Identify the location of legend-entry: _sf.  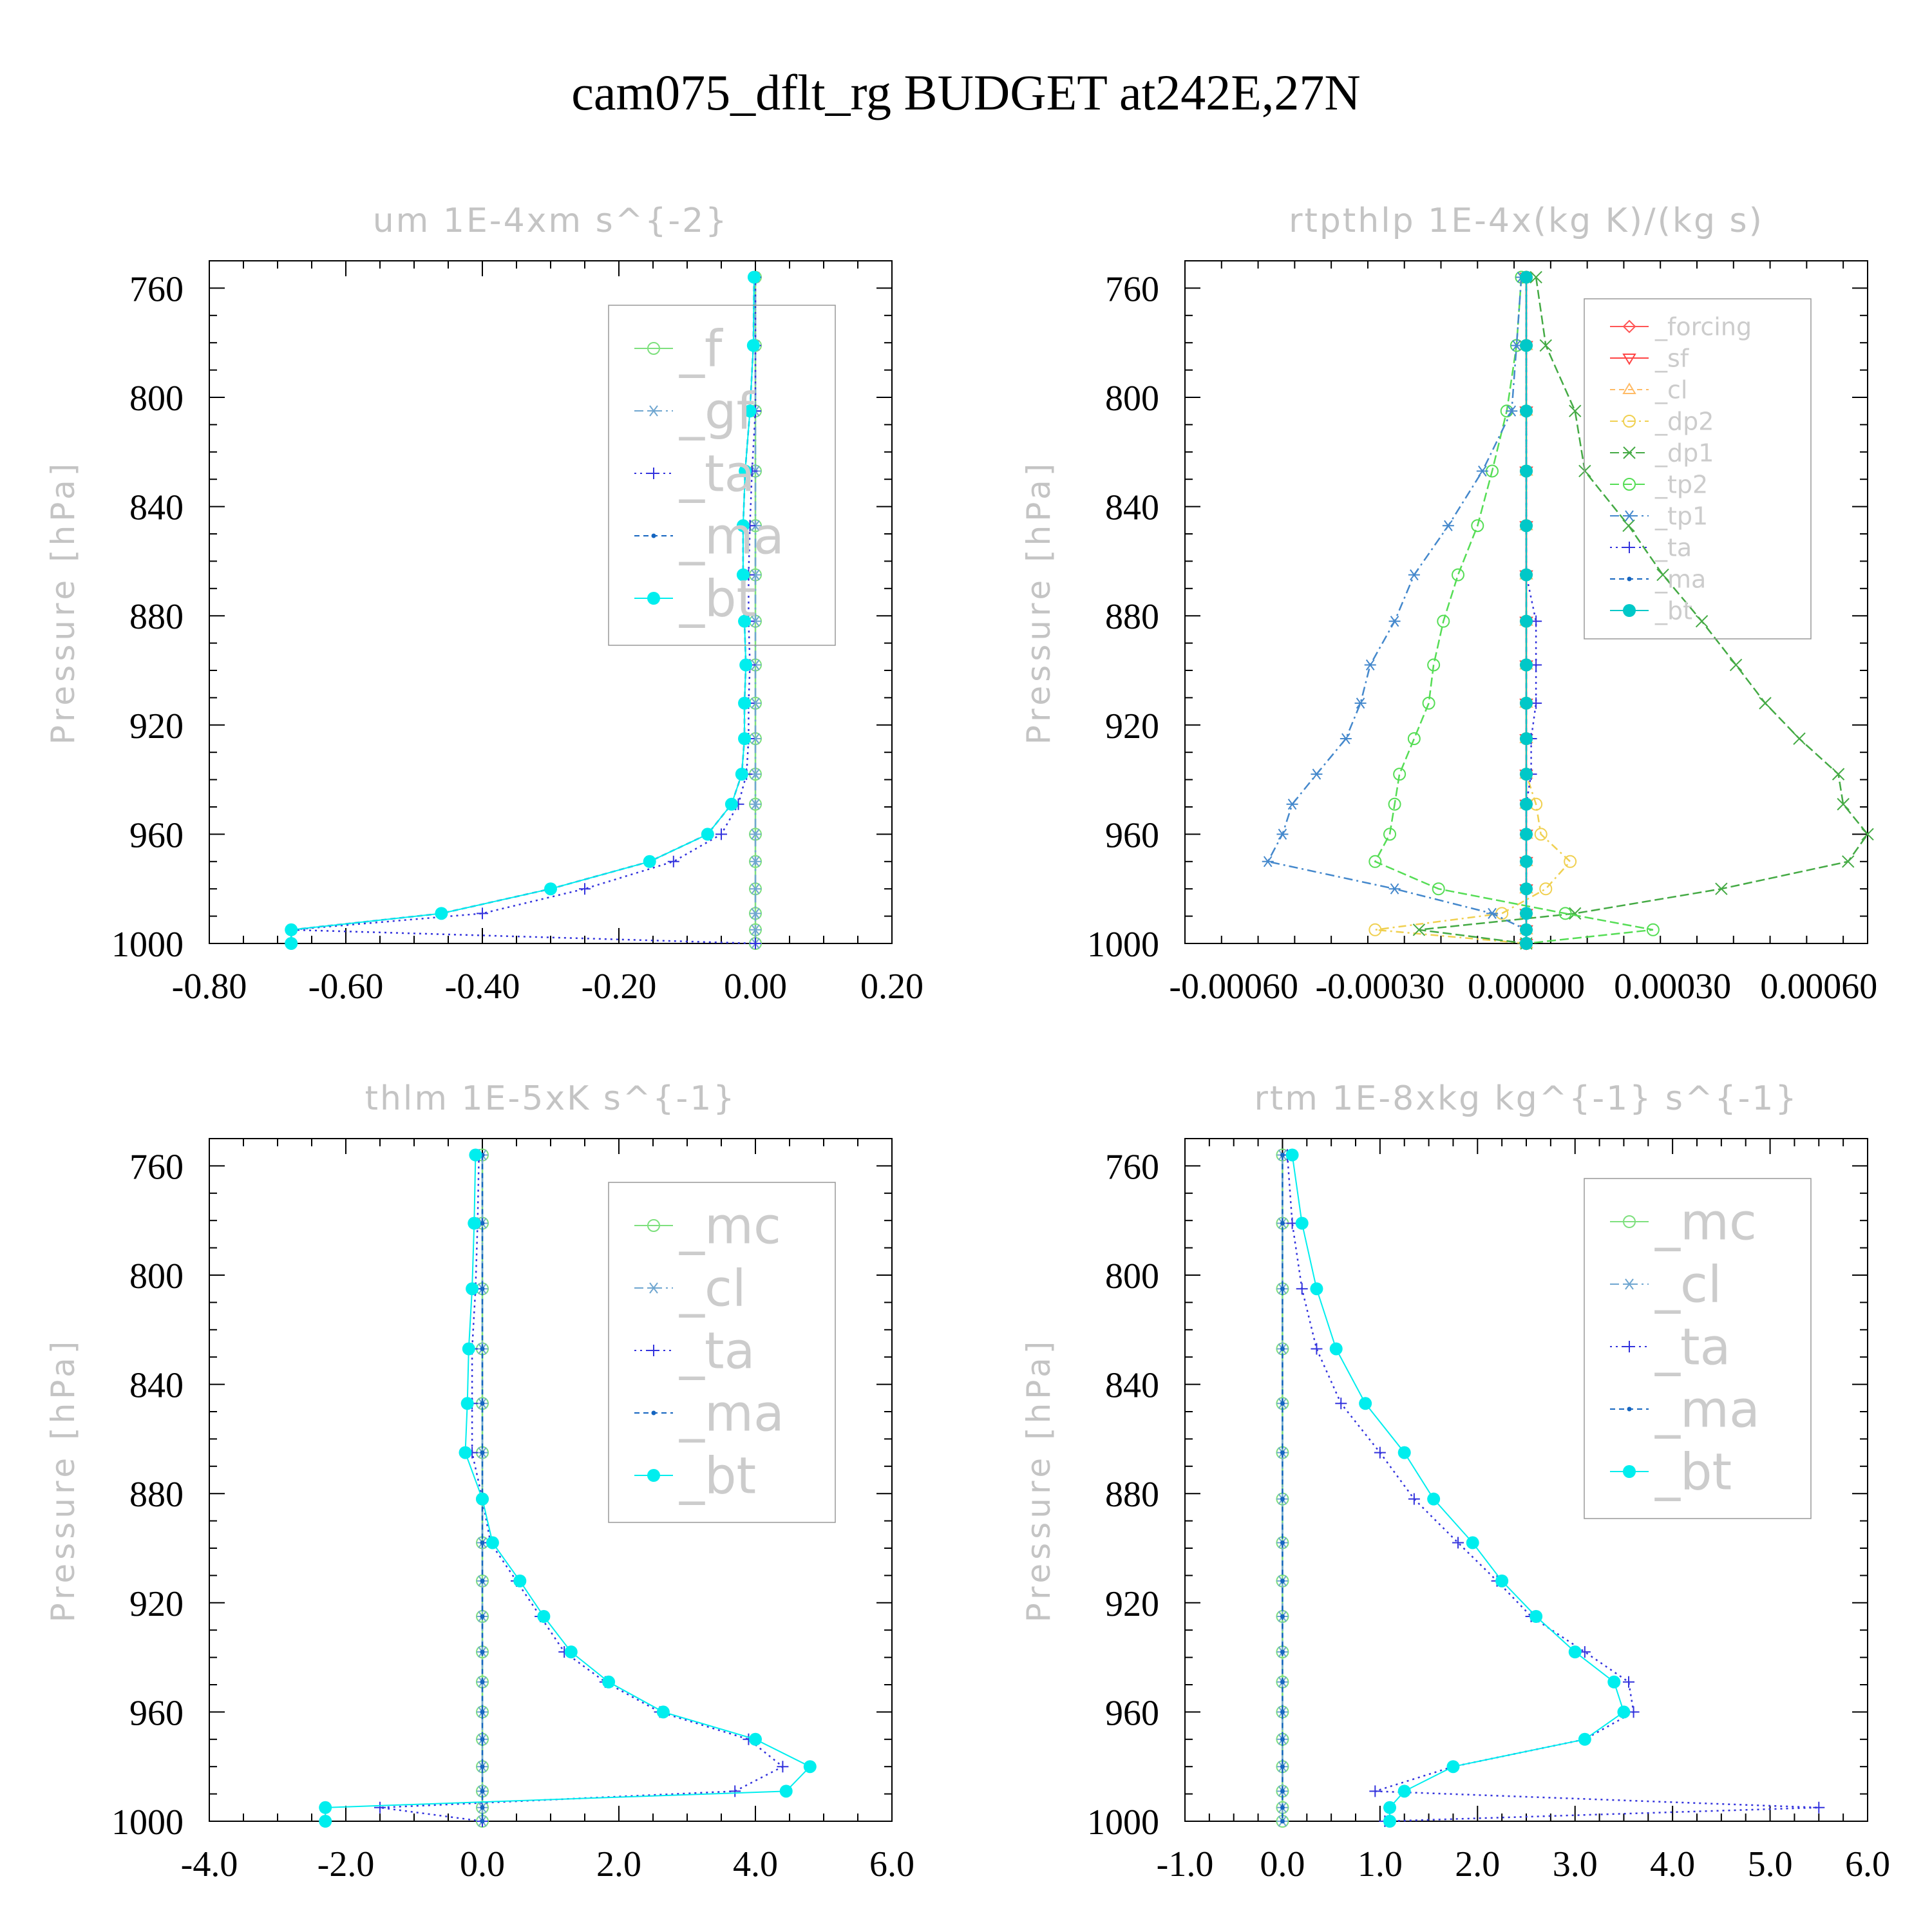
(1650, 358).